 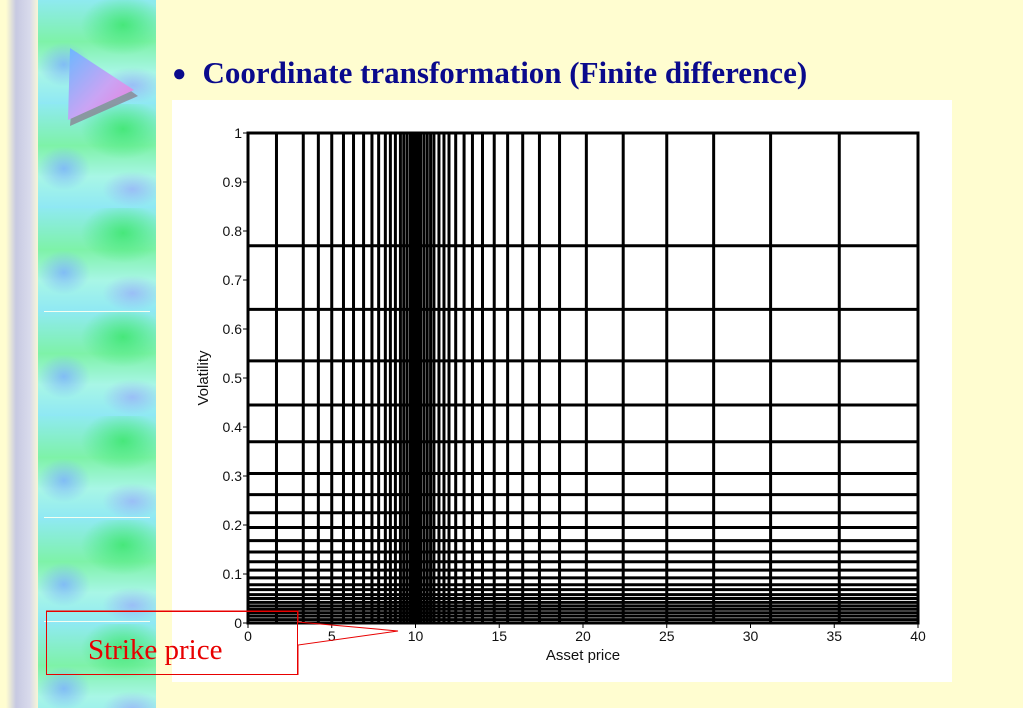 I want to click on y-axis-label: Volatility, so click(x=203, y=378).